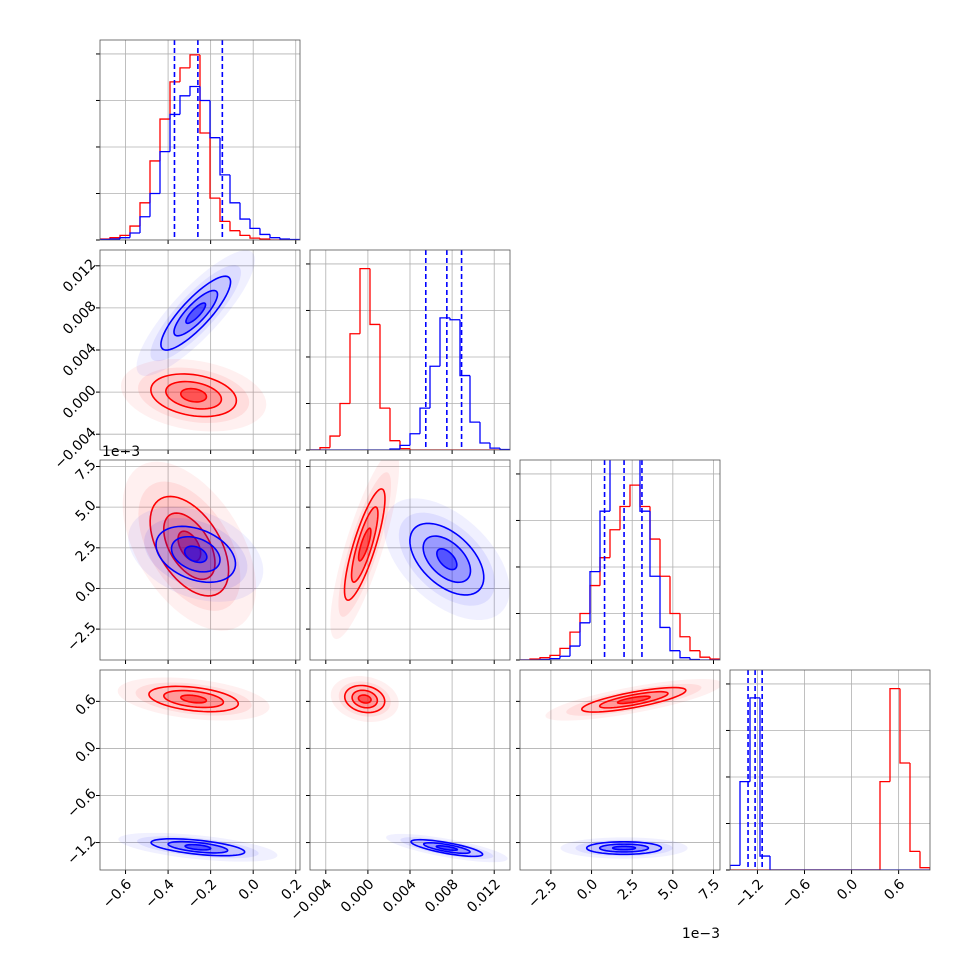  I want to click on y-tick-label: 5.0, so click(86, 510).